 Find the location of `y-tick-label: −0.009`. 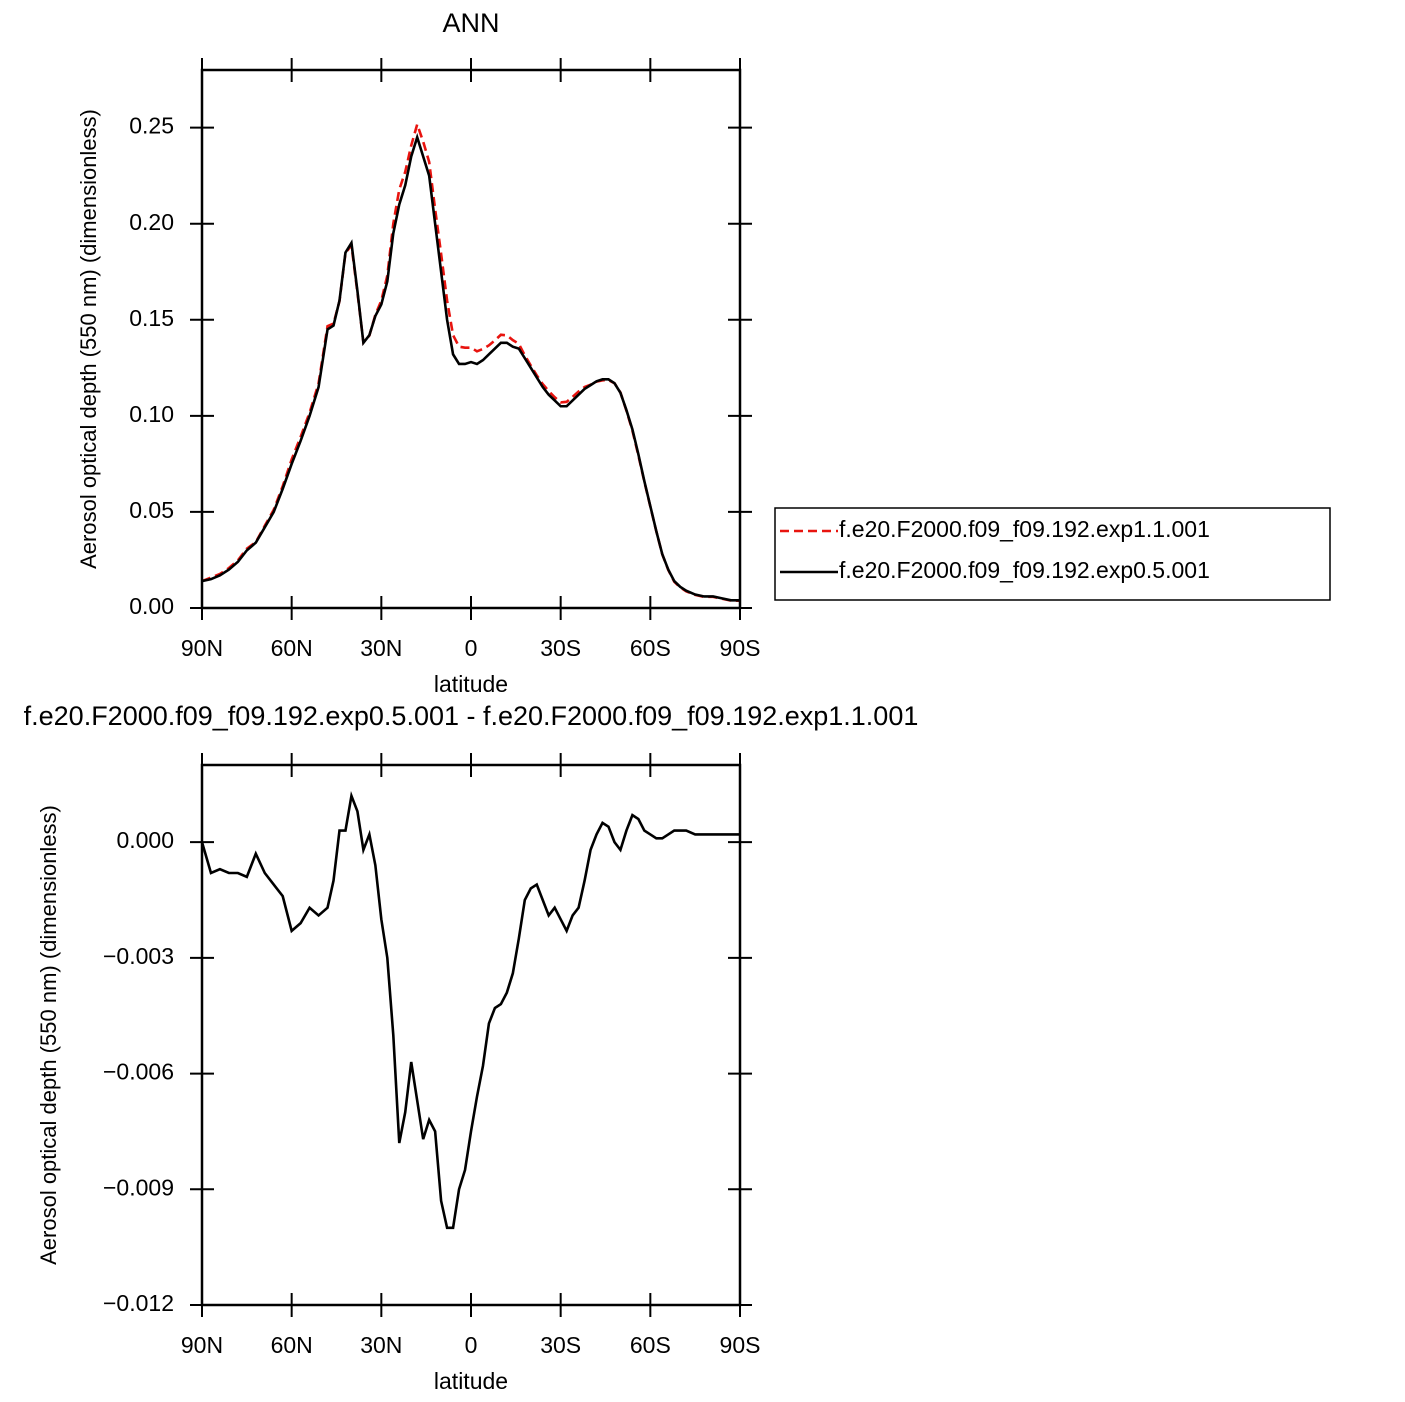

y-tick-label: −0.009 is located at coordinates (138, 1187).